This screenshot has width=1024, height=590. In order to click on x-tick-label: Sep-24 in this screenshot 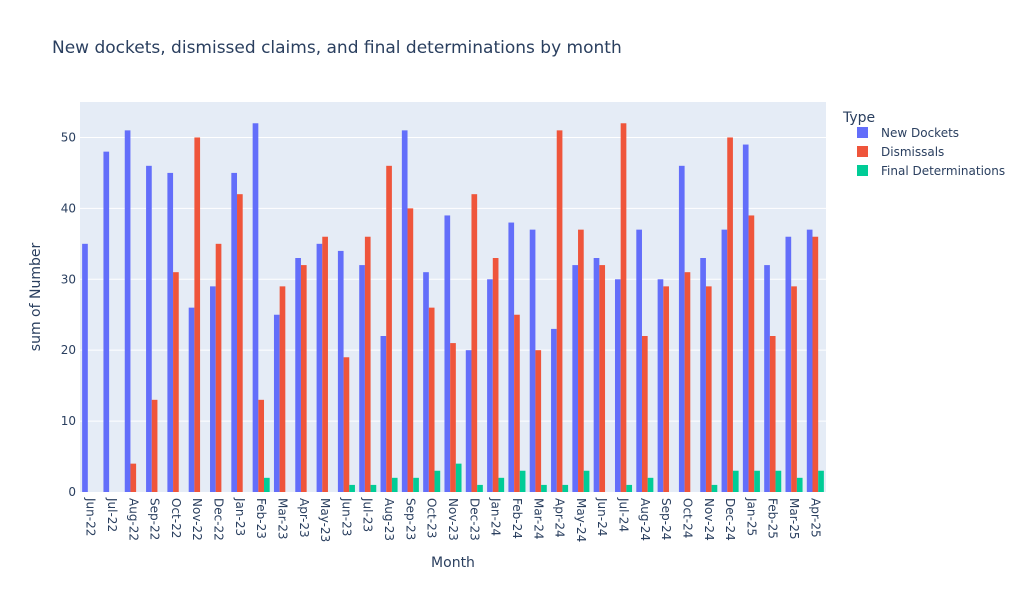, I will do `click(666, 519)`.